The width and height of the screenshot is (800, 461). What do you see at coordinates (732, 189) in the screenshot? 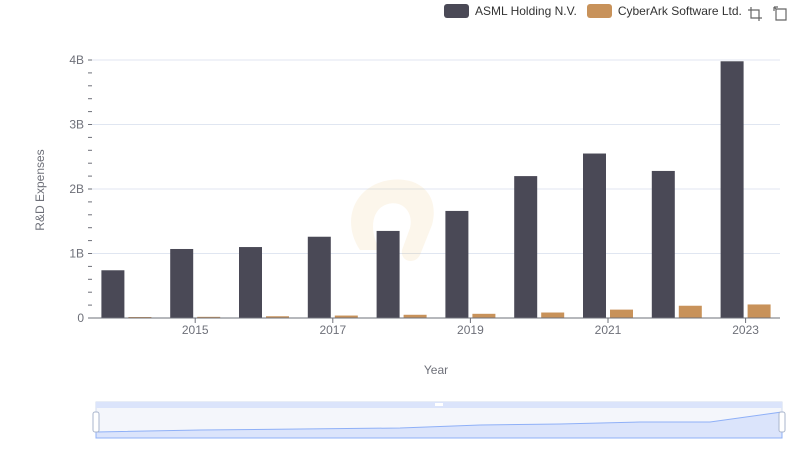
I see `bar-asml-2023` at bounding box center [732, 189].